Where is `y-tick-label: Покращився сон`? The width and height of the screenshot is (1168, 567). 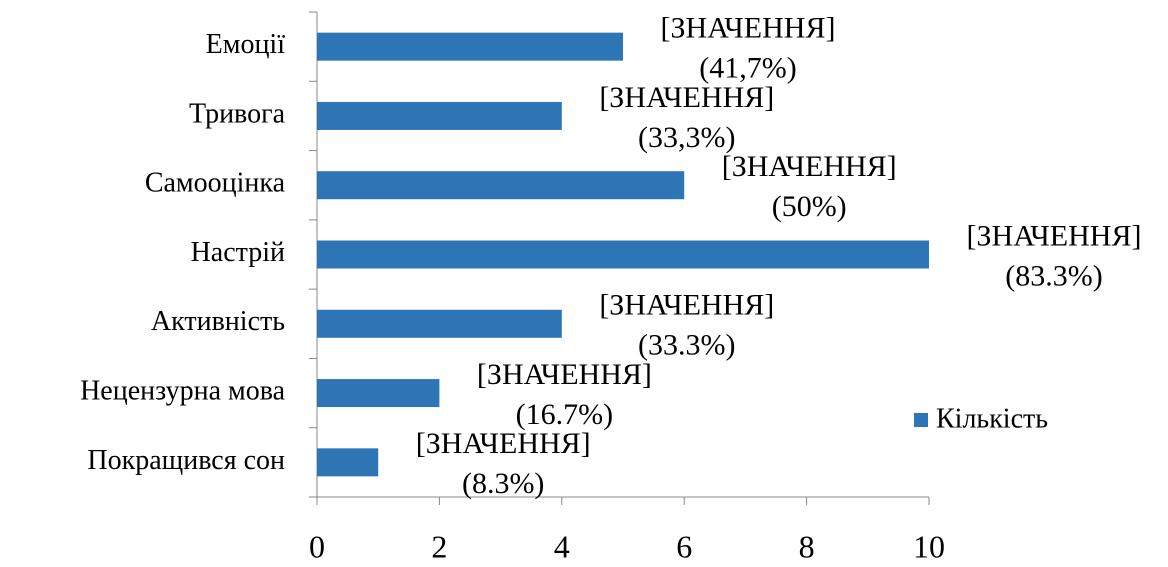
y-tick-label: Покращився сон is located at coordinates (186, 460).